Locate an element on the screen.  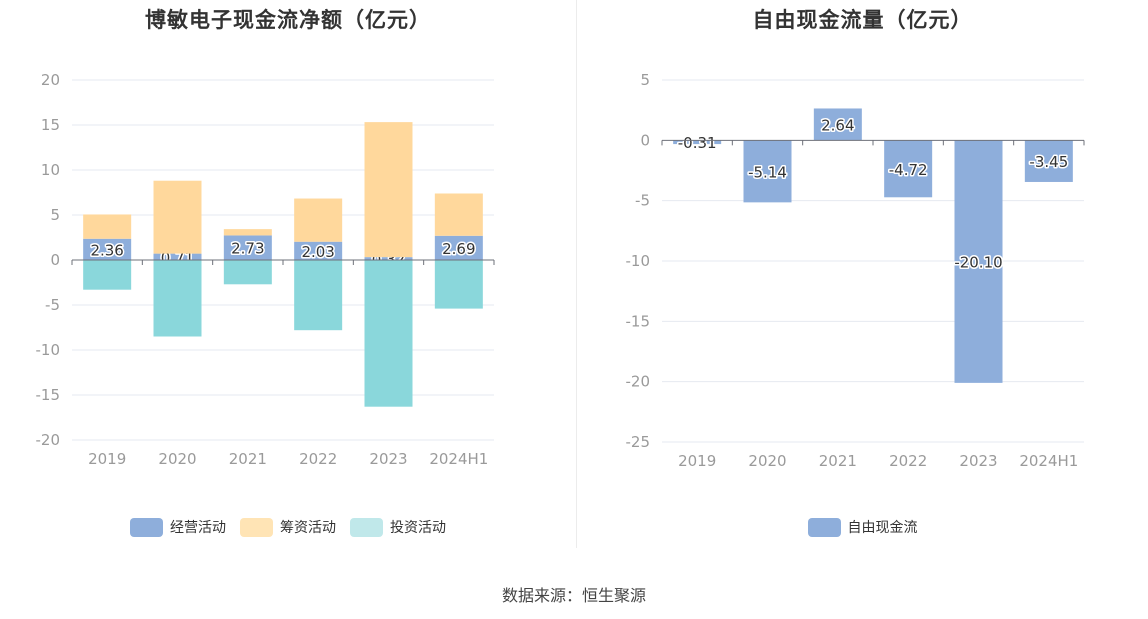
chart-title: 自由现金流量（亿元） is located at coordinates (862, 20).